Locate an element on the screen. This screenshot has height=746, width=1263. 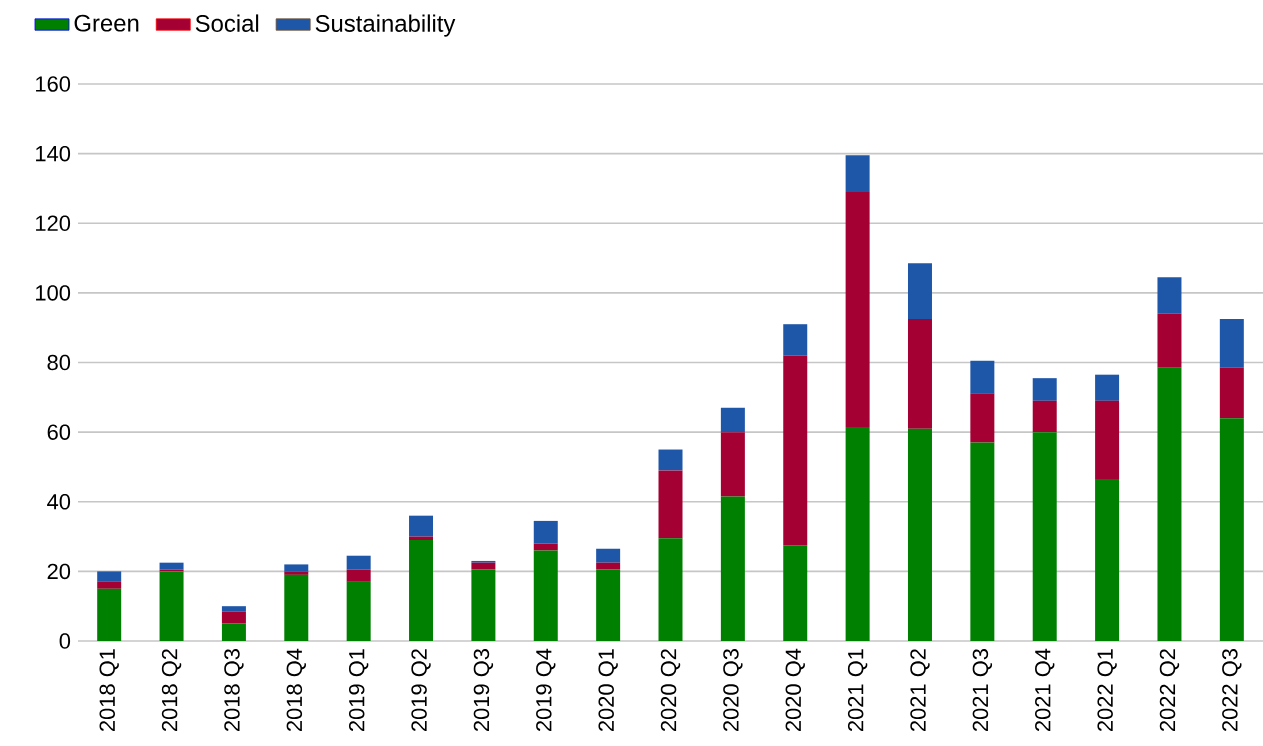
x-tick-label: 2021 Q4 is located at coordinates (1045, 690).